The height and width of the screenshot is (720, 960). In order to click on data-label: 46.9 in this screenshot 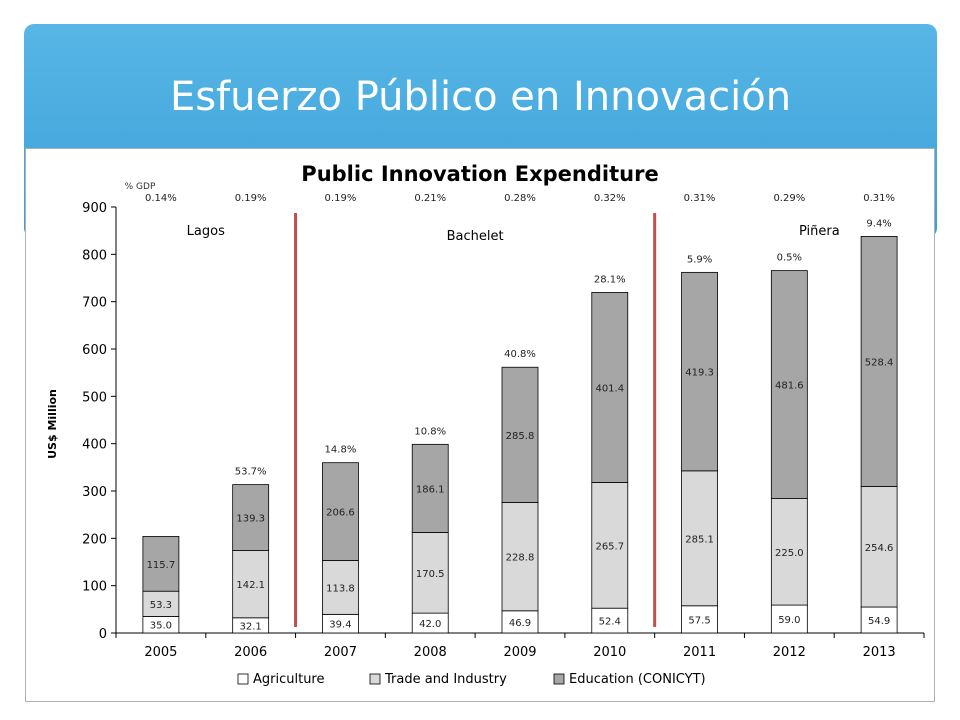, I will do `click(520, 623)`.